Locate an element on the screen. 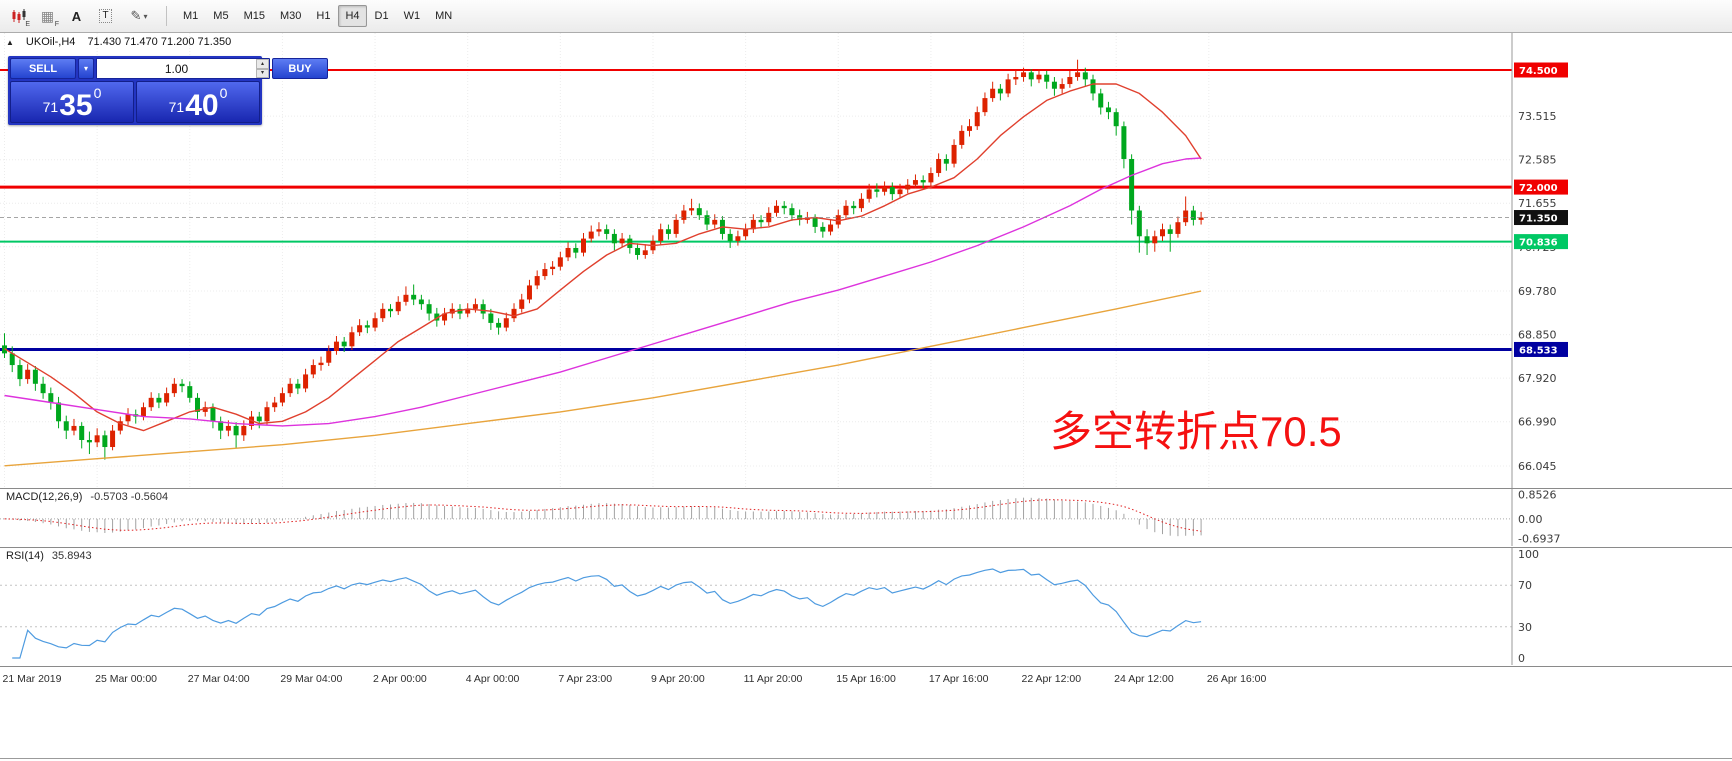 The height and width of the screenshot is (761, 1732). volume-input is located at coordinates (176, 68).